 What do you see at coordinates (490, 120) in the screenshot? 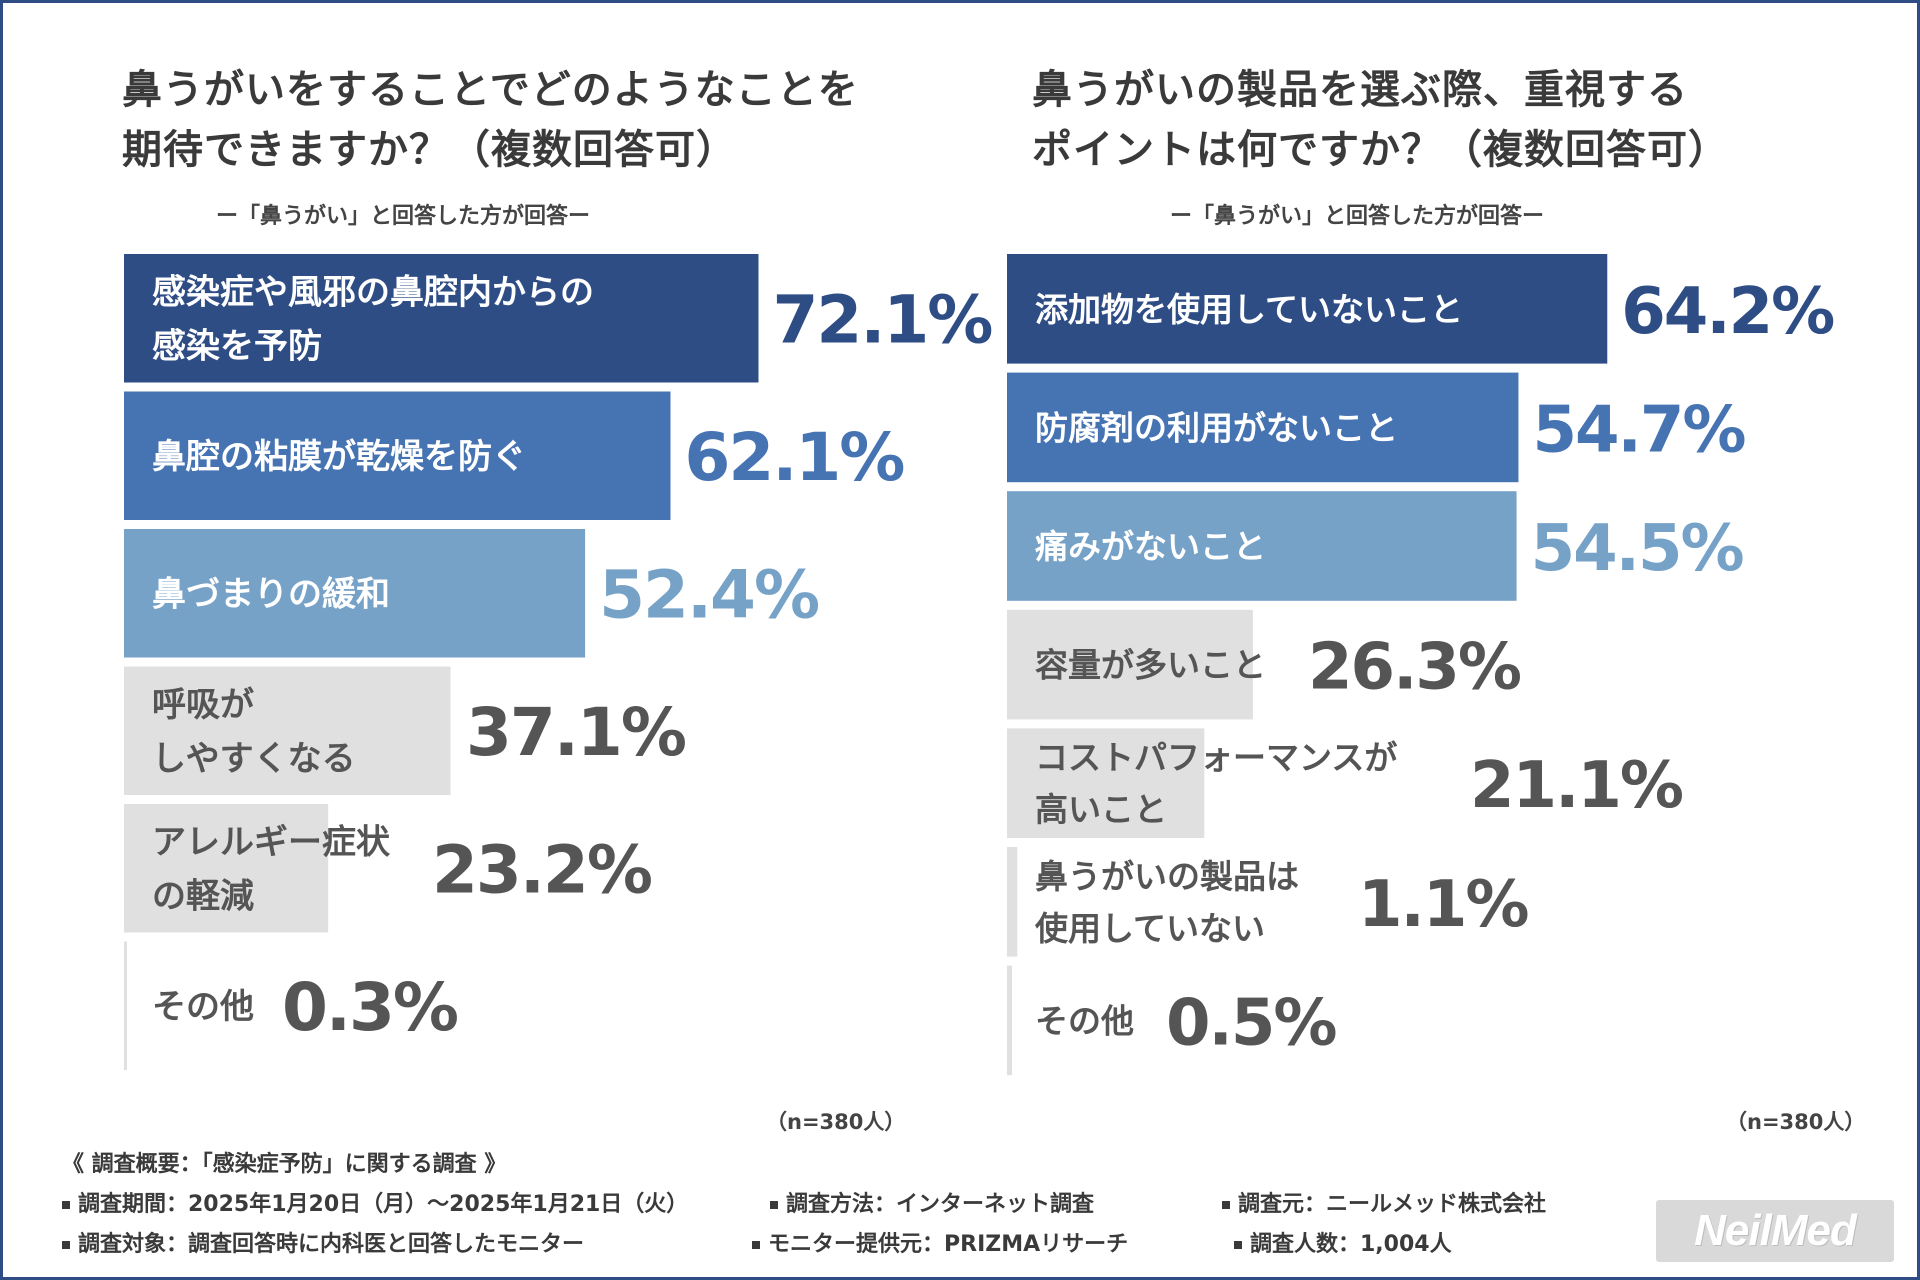
I see `left-chart-title: 鼻うがいをすることでどのようなことを 期待できますか？（複数回答可）` at bounding box center [490, 120].